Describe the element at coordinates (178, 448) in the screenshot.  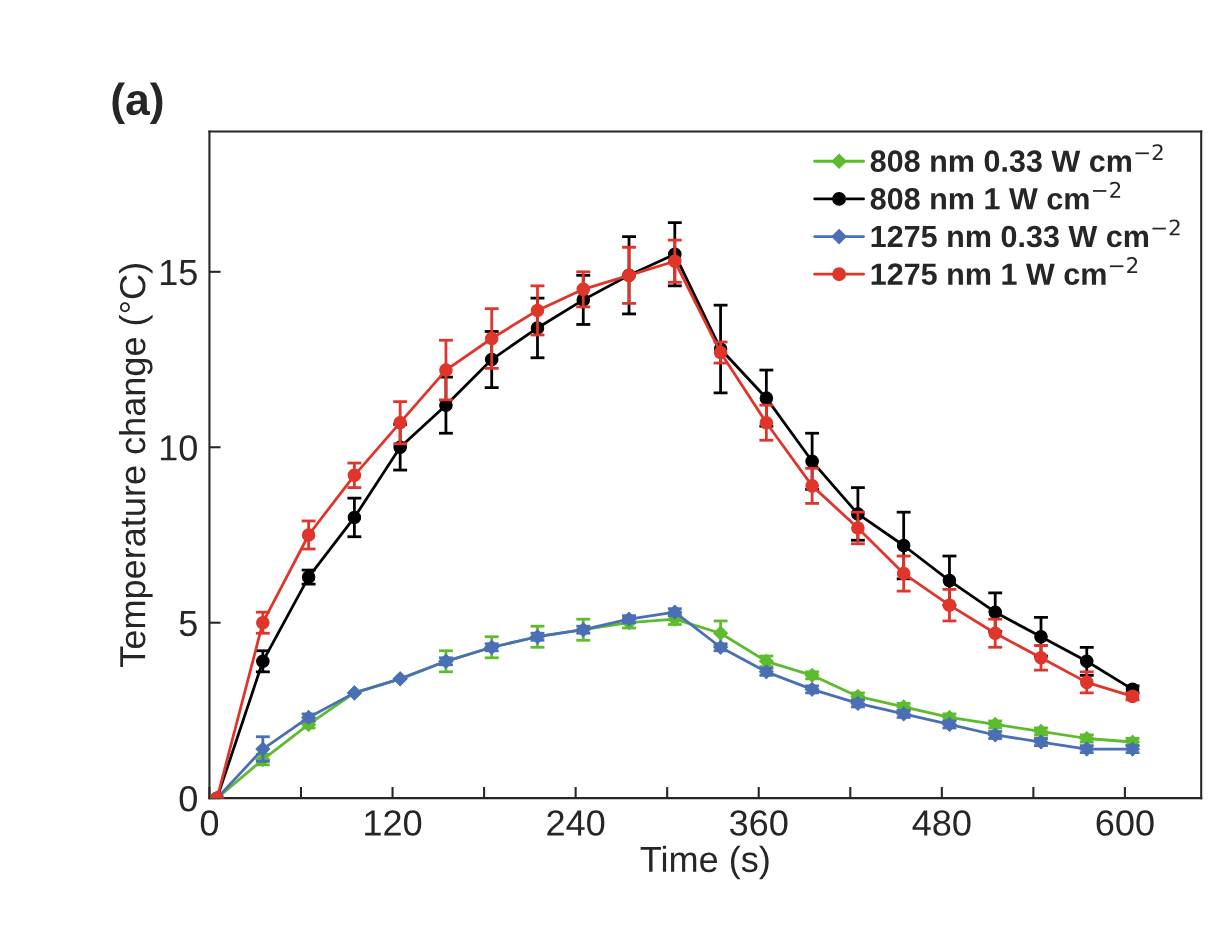
I see `y-tick-label: 10` at that location.